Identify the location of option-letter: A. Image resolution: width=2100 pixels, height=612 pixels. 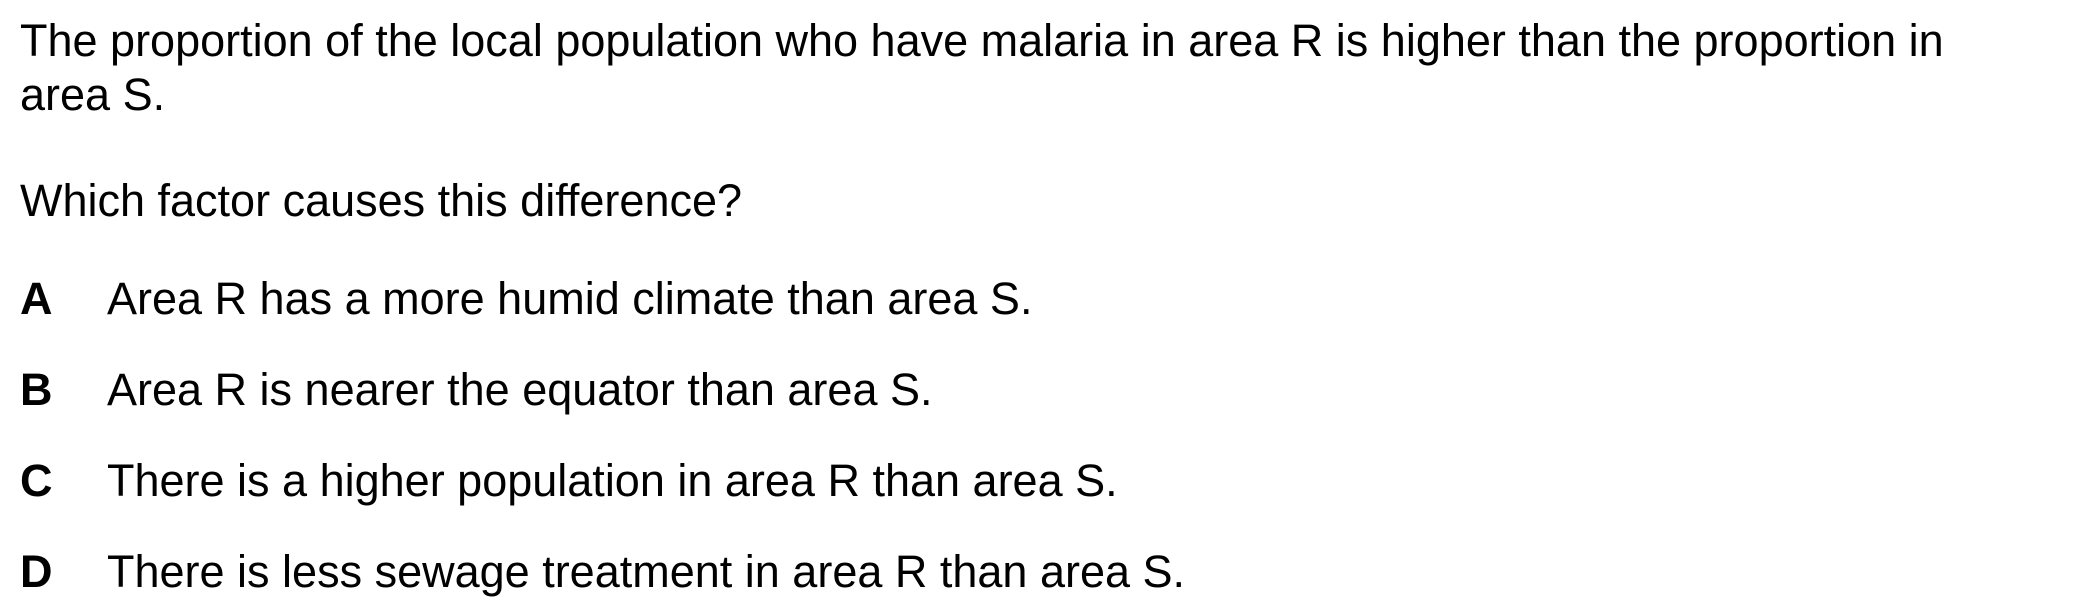
(36, 298).